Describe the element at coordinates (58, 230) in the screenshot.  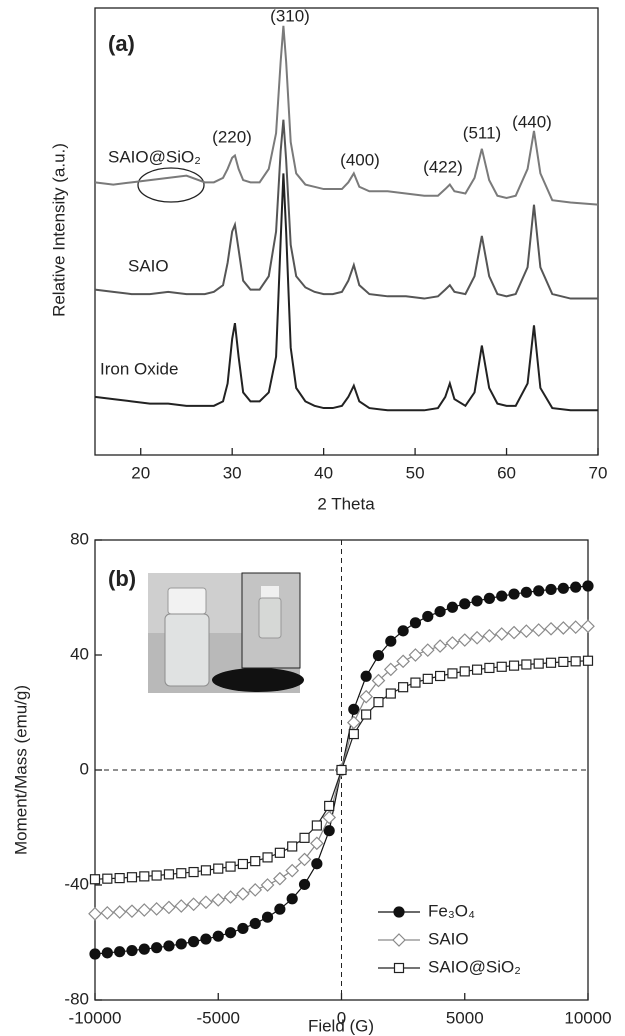
I see `y-axis-label: Relative Intensity (a.u.)` at that location.